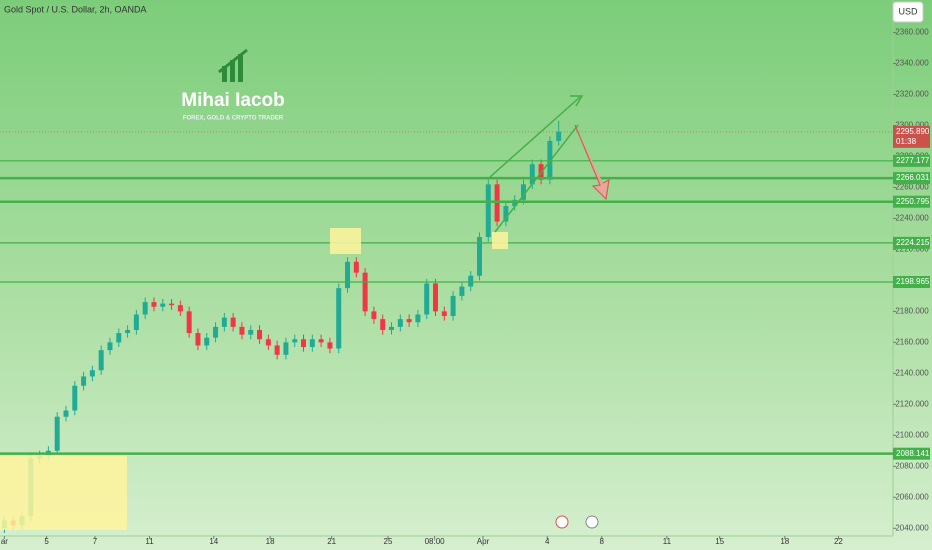  I want to click on y-tick-label: 2180.000, so click(912, 310).